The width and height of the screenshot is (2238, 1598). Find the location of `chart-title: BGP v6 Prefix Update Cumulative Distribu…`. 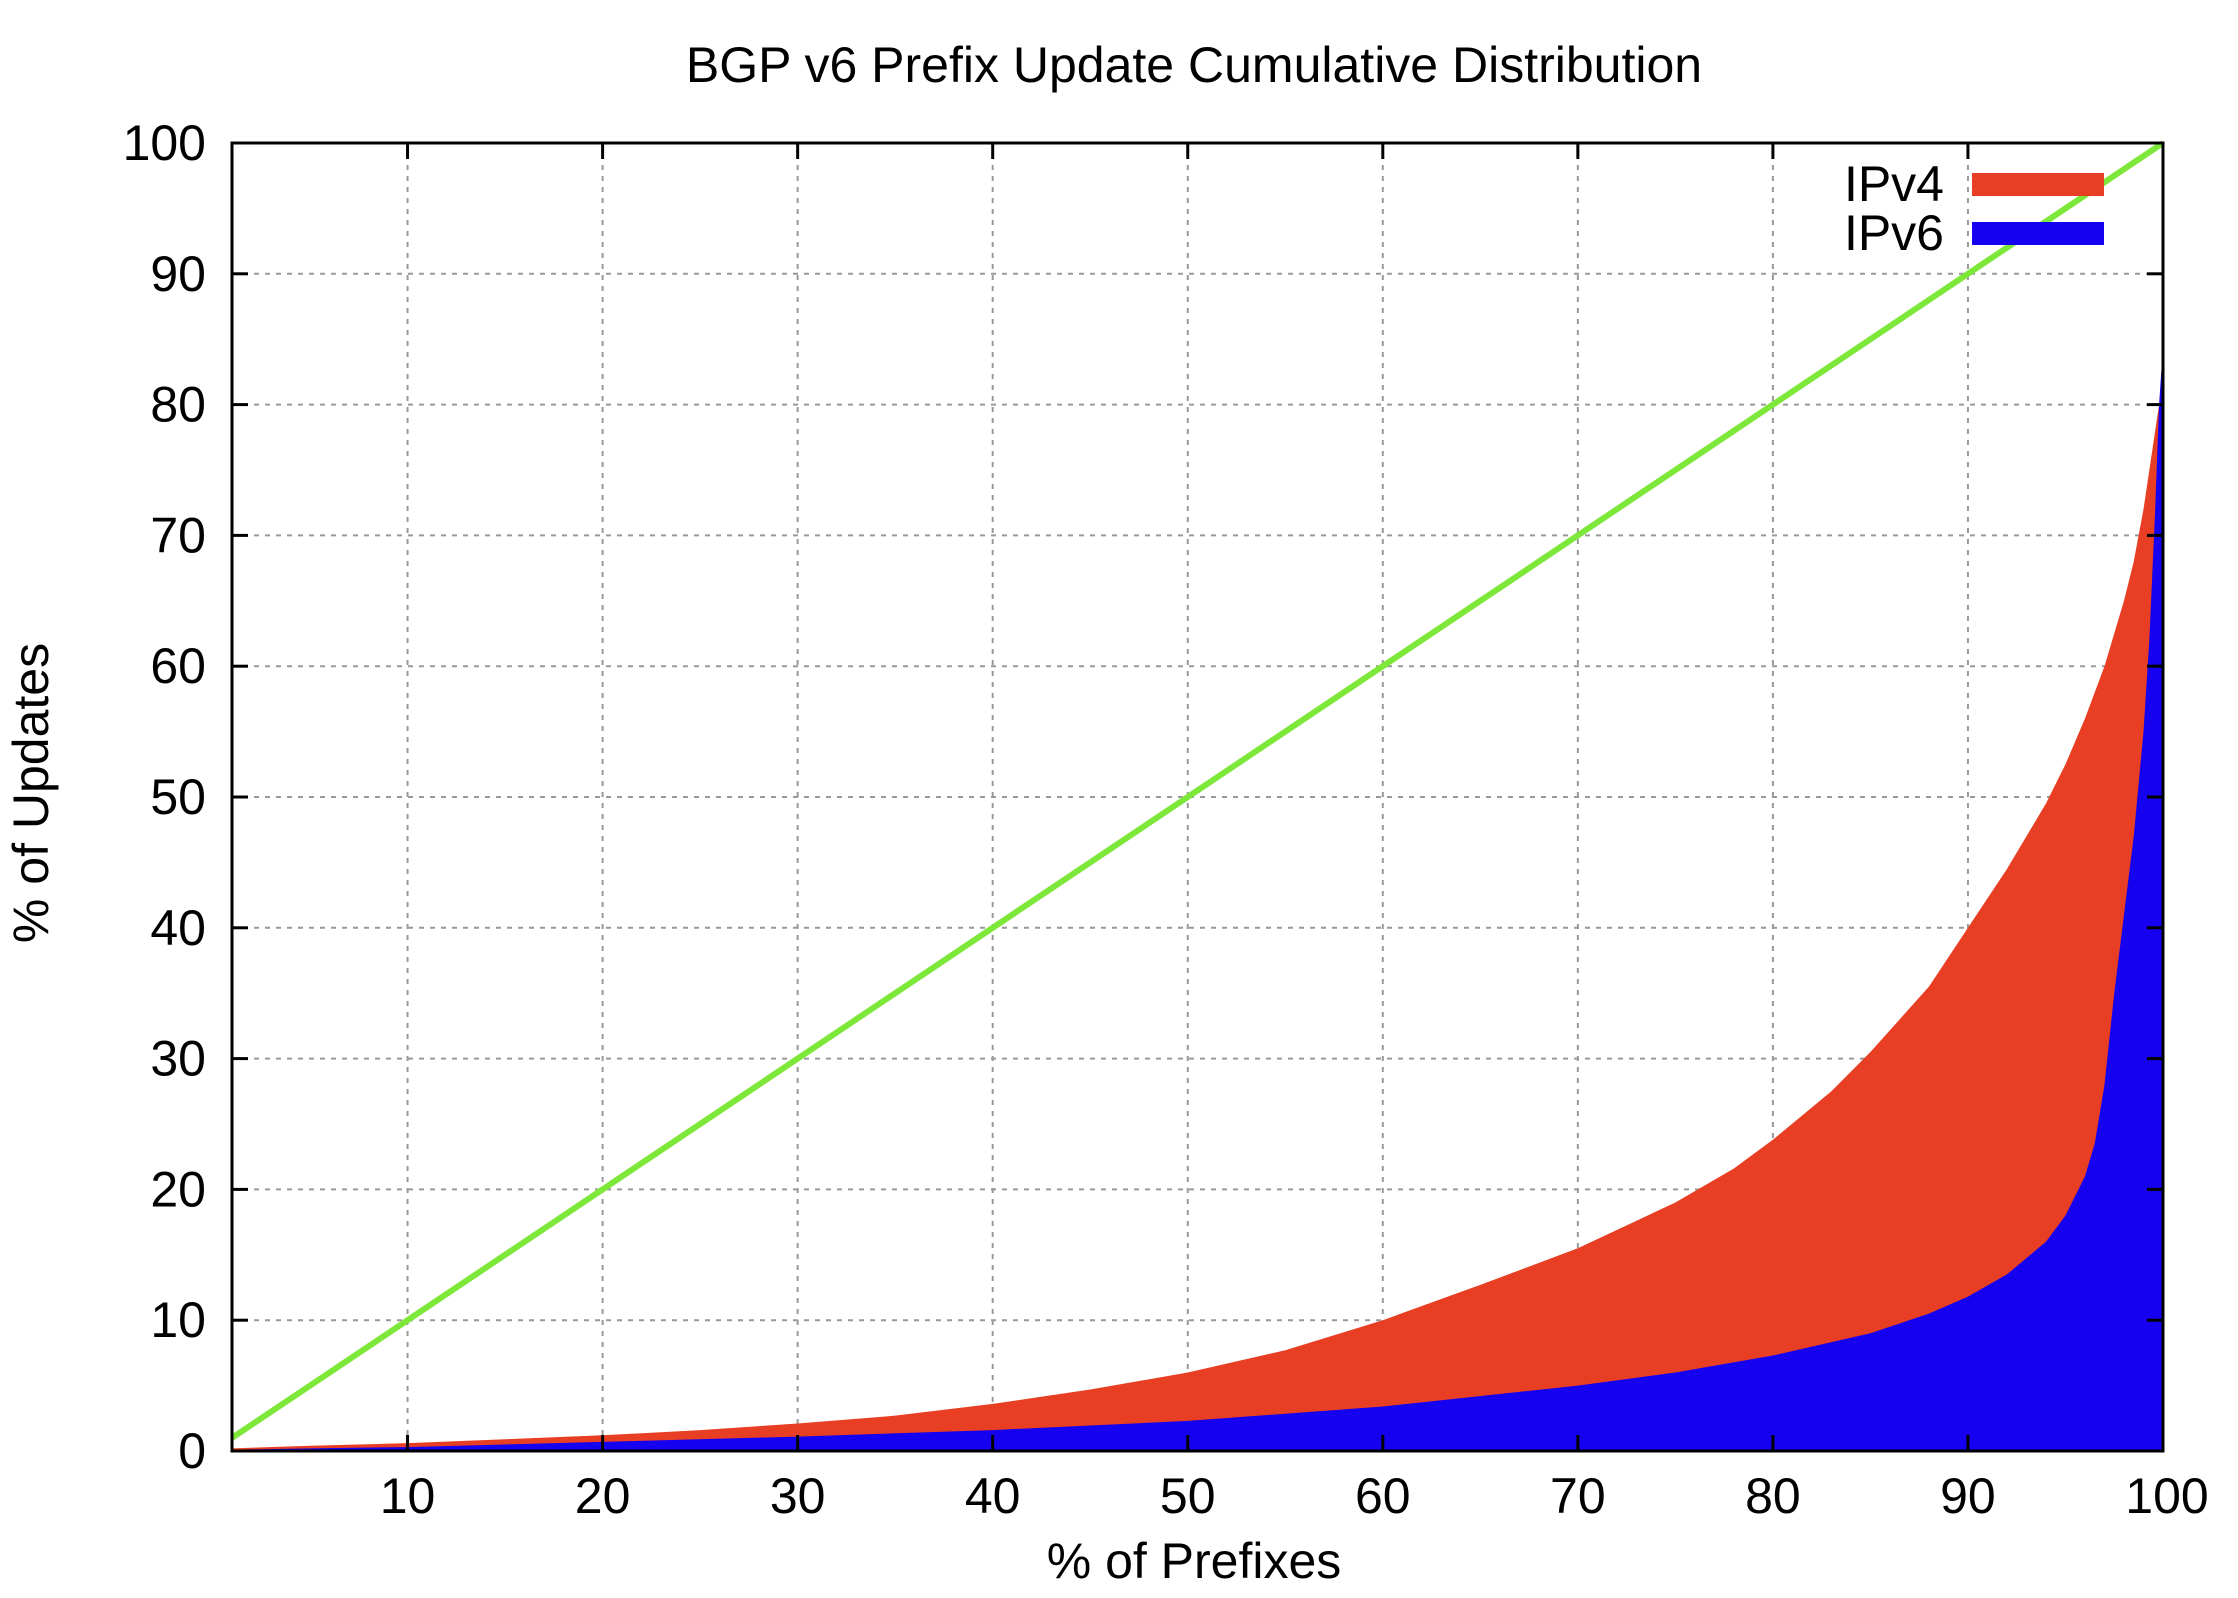

chart-title: BGP v6 Prefix Update Cumulative Distribu… is located at coordinates (1194, 65).